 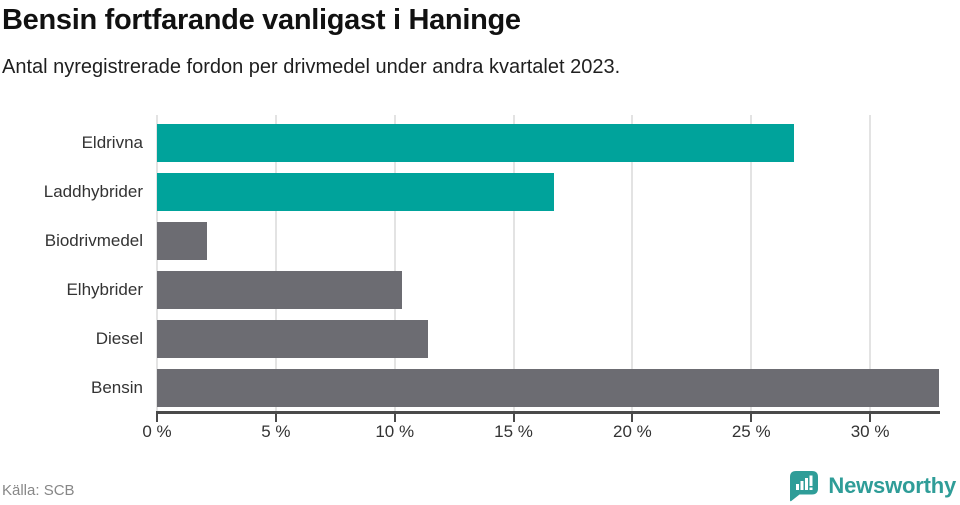 What do you see at coordinates (548, 412) in the screenshot?
I see `x-axis-line` at bounding box center [548, 412].